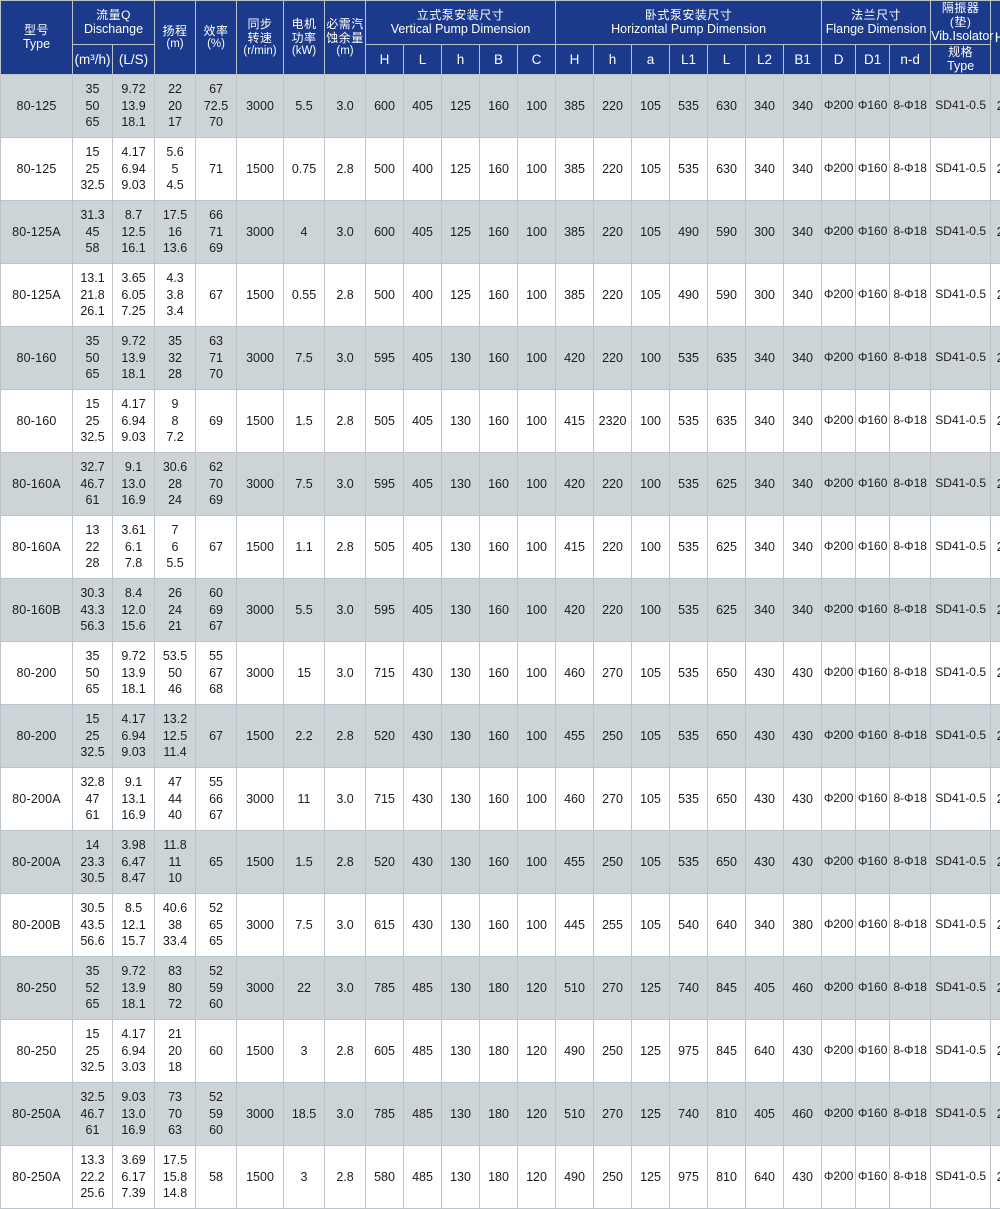 The height and width of the screenshot is (1209, 1000). I want to click on cell-vertical-L: 405, so click(423, 483).